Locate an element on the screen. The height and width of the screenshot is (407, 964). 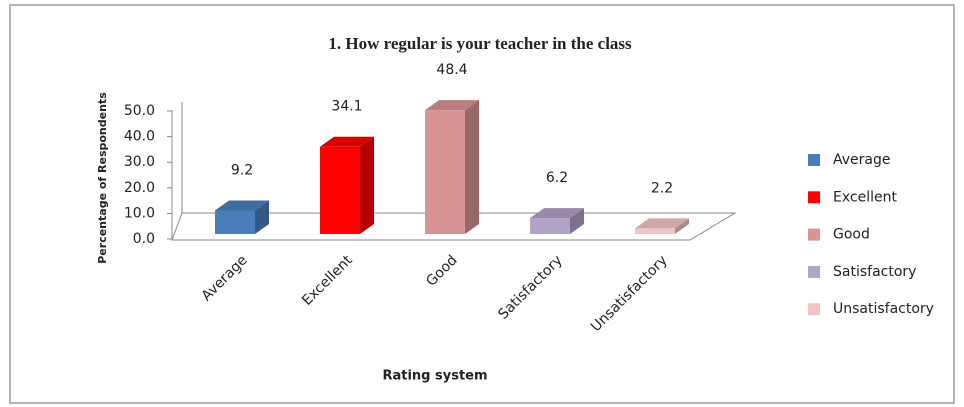
y-tick-label: 20.0 is located at coordinates (139, 188).